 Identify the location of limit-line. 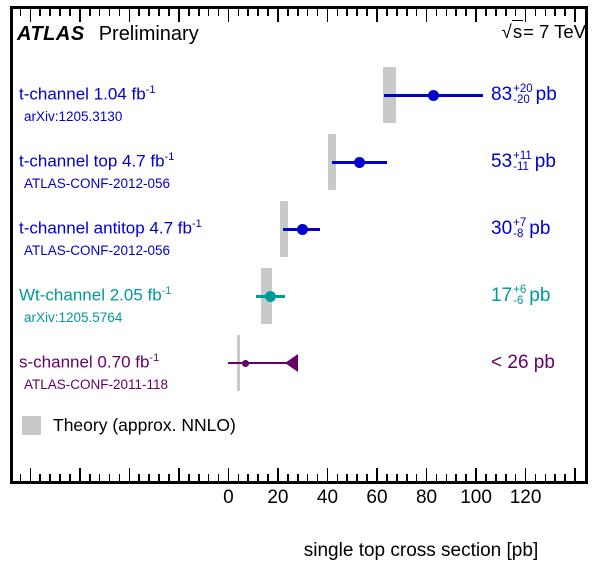
(261, 363).